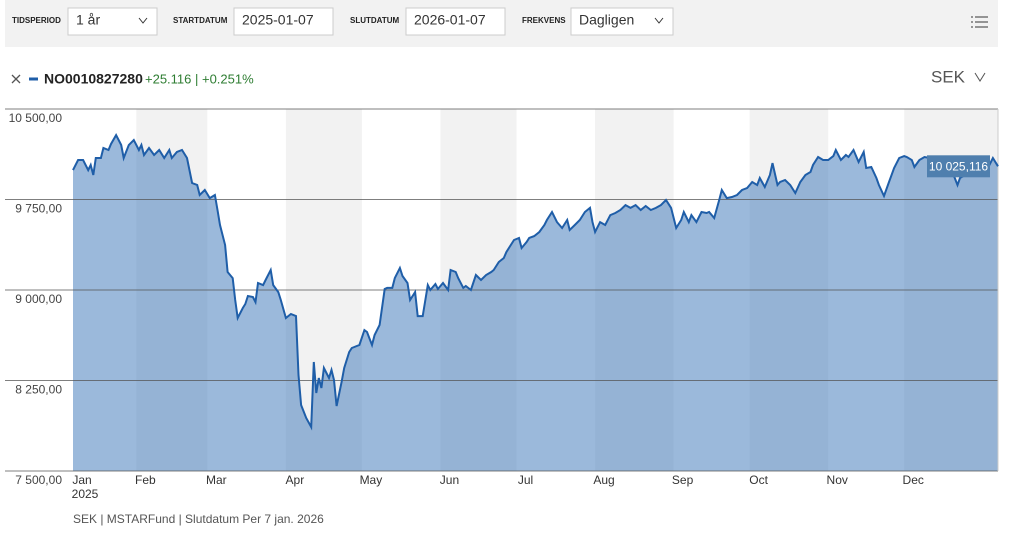 This screenshot has height=537, width=1015. Describe the element at coordinates (603, 480) in the screenshot. I see `x-tick-label: Aug` at that location.